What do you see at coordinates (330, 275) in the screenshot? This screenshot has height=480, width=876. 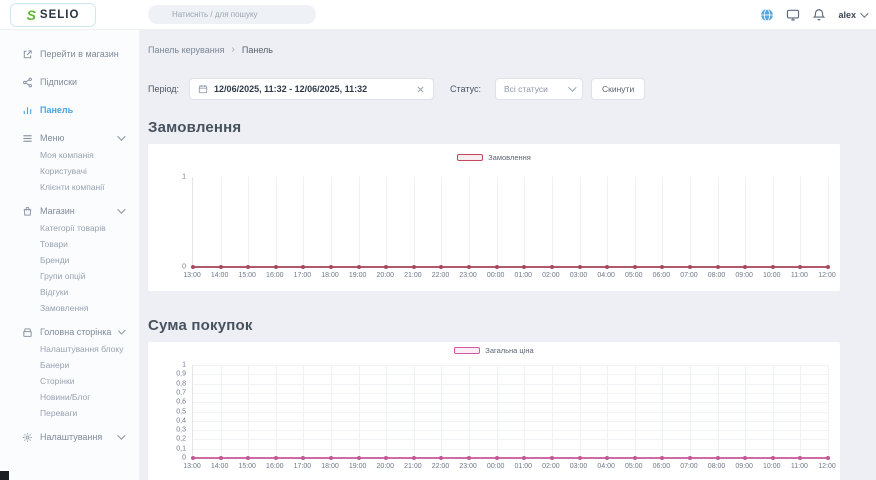 I see `x-axis-label: 18:00` at bounding box center [330, 275].